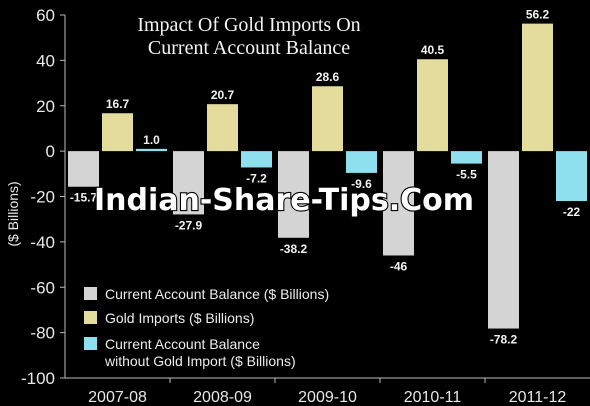 The image size is (590, 406). What do you see at coordinates (45, 106) in the screenshot?
I see `y-tick-label: 20` at bounding box center [45, 106].